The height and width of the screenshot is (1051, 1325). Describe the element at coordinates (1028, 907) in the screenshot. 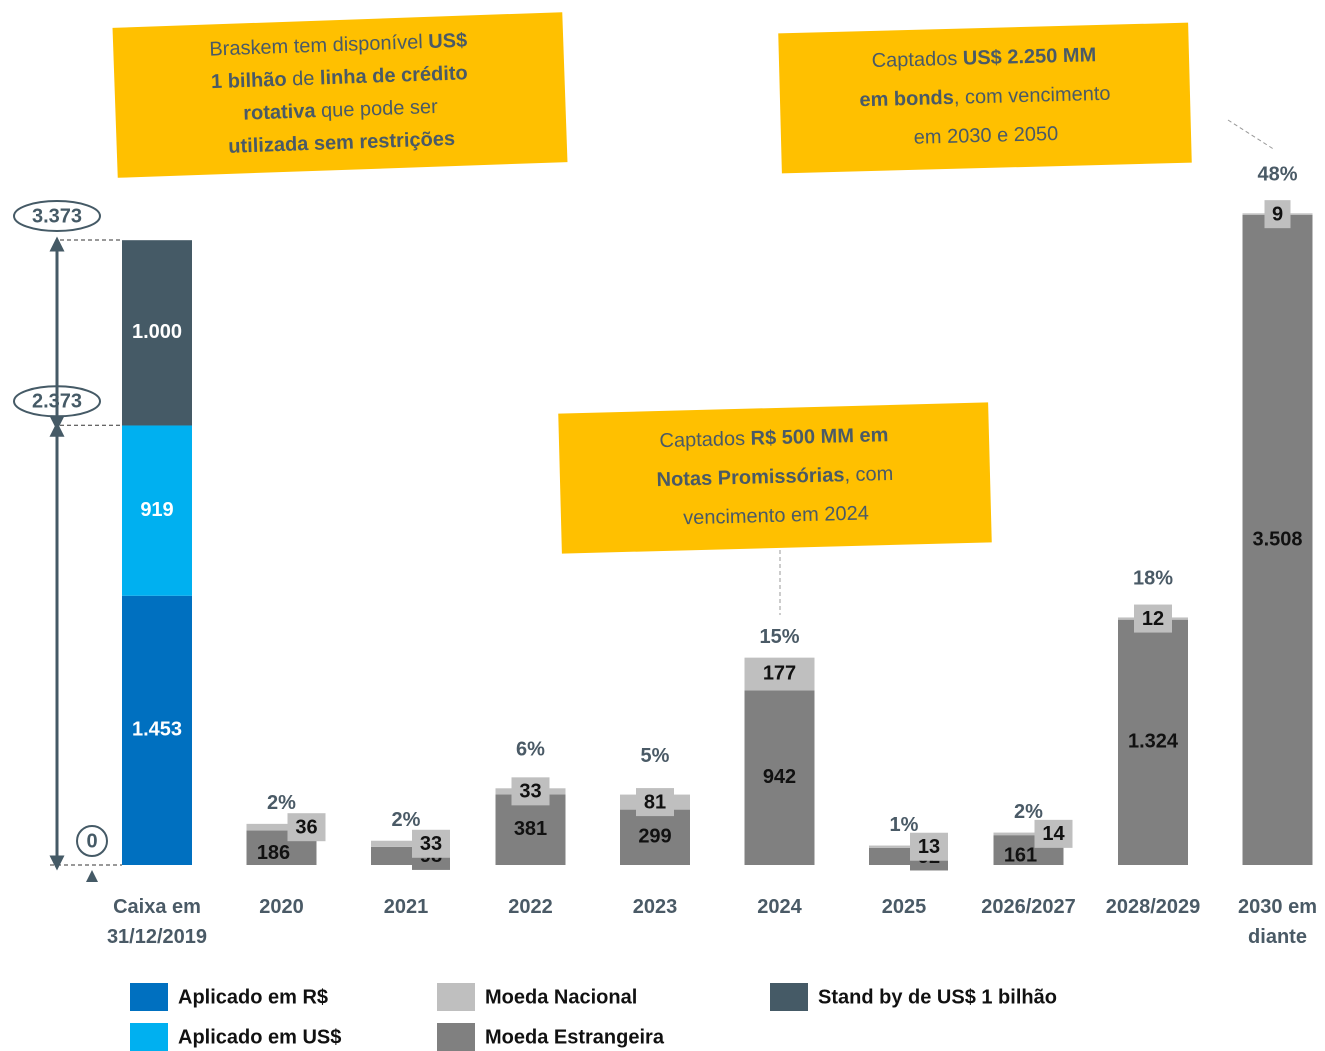

I see `x-tick-label: 2026/2027` at that location.